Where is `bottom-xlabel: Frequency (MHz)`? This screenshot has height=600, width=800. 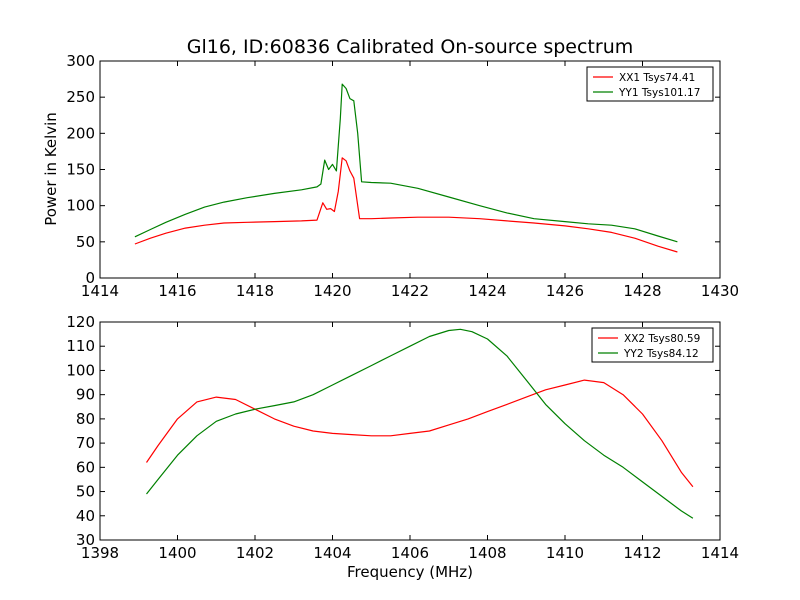
bottom-xlabel: Frequency (MHz) is located at coordinates (410, 572).